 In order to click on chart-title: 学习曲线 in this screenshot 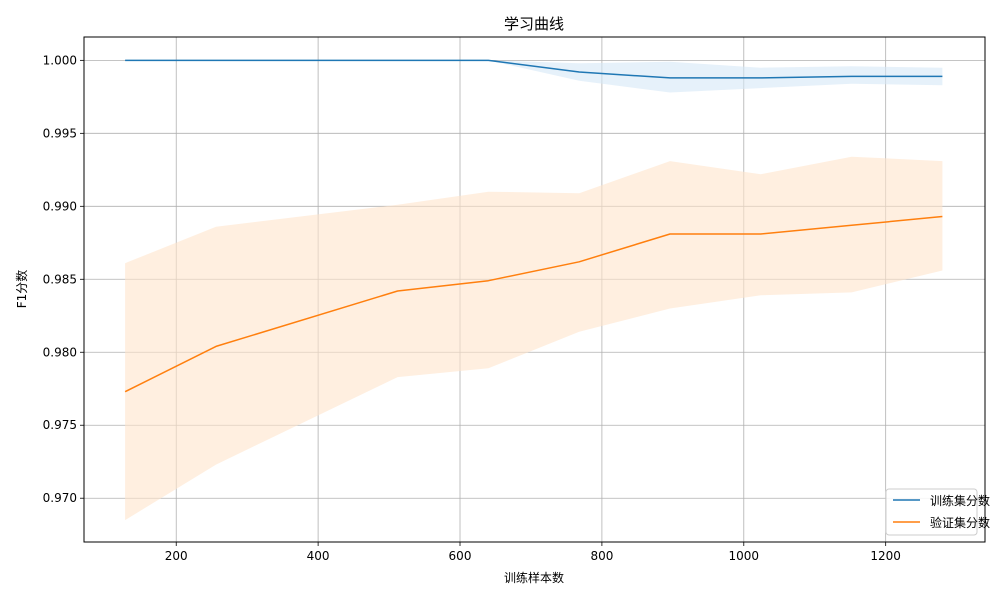, I will do `click(534, 24)`.